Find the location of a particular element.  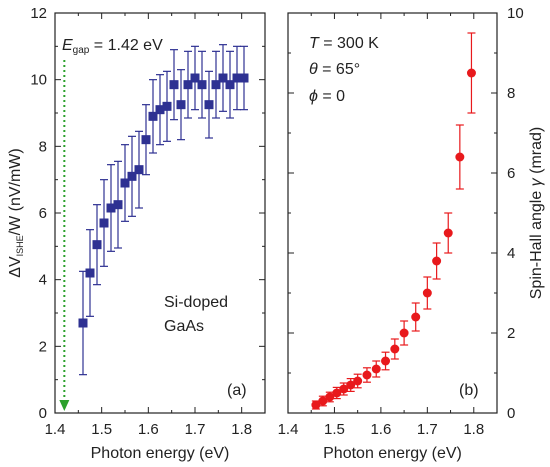

egap-sub: gap is located at coordinates (81, 50).